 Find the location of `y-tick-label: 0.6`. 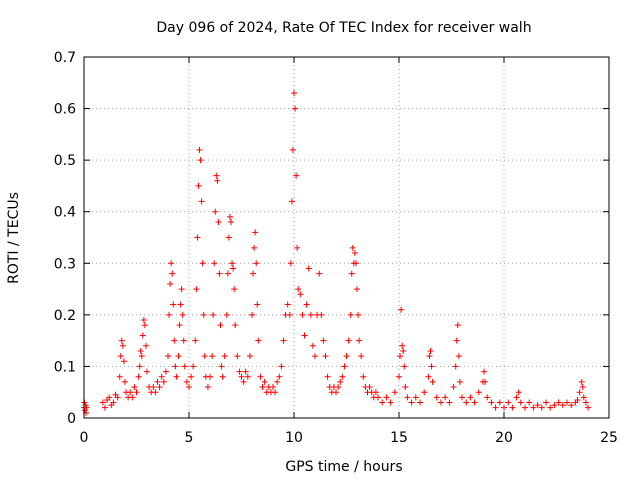

y-tick-label: 0.6 is located at coordinates (65, 110).